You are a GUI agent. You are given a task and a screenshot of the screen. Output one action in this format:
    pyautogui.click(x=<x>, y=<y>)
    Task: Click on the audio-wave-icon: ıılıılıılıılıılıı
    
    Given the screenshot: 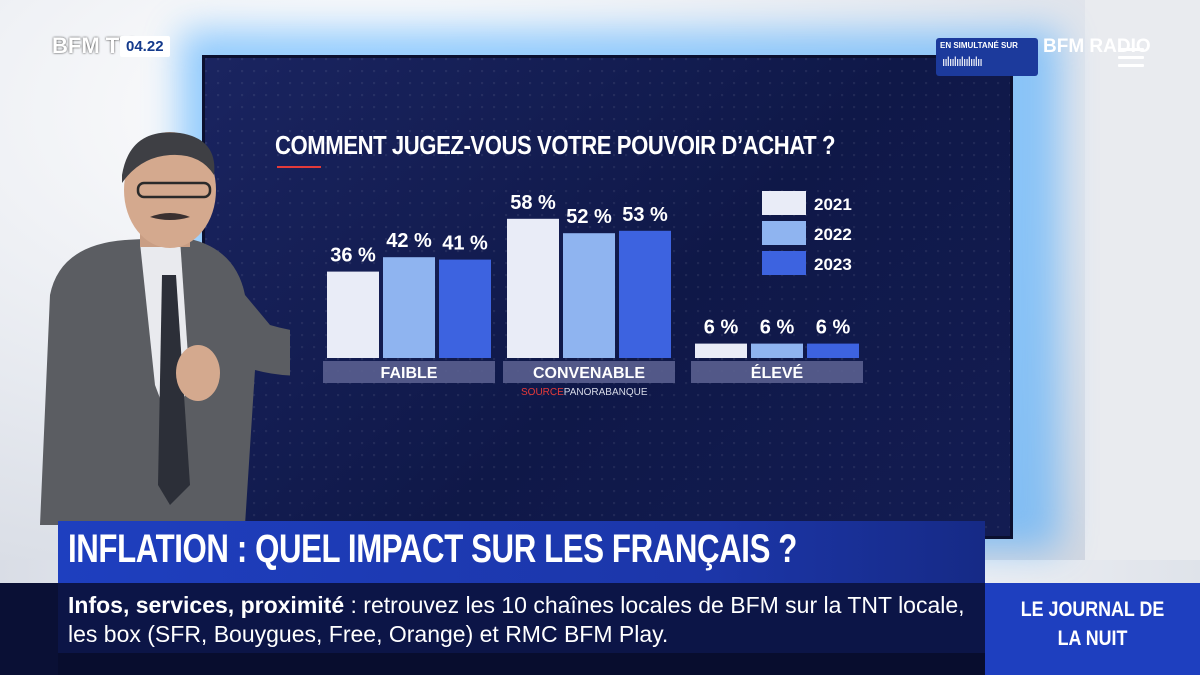 What is the action you would take?
    pyautogui.click(x=962, y=62)
    